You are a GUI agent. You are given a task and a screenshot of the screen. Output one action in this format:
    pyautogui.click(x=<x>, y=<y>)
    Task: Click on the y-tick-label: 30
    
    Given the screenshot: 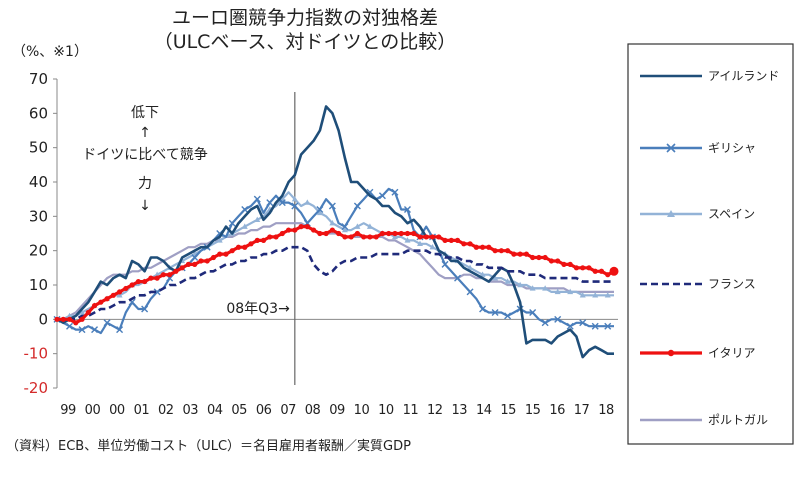 What is the action you would take?
    pyautogui.click(x=38, y=216)
    